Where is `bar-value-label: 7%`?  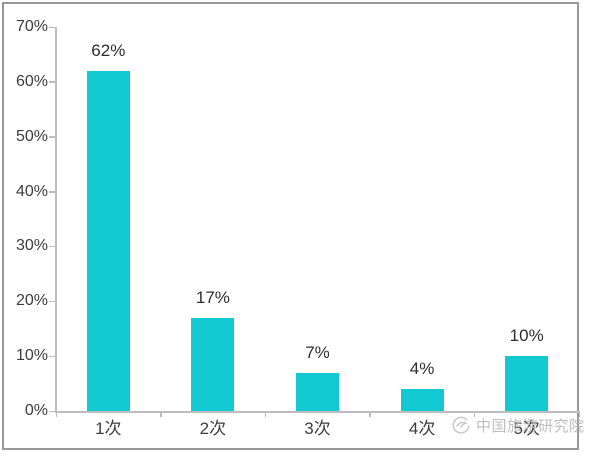 bar-value-label: 7% is located at coordinates (317, 352).